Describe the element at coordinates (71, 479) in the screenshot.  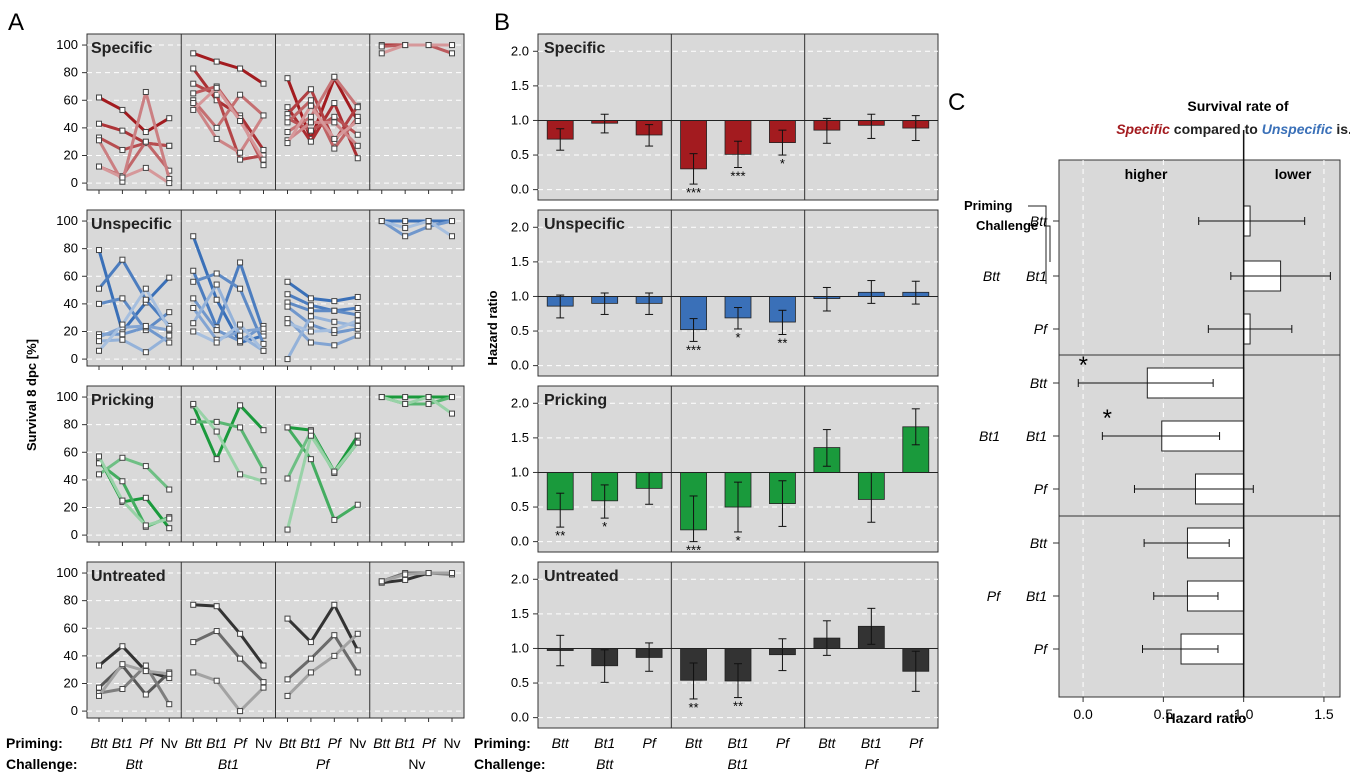
I see `panel-a-ytick-label: 40` at that location.